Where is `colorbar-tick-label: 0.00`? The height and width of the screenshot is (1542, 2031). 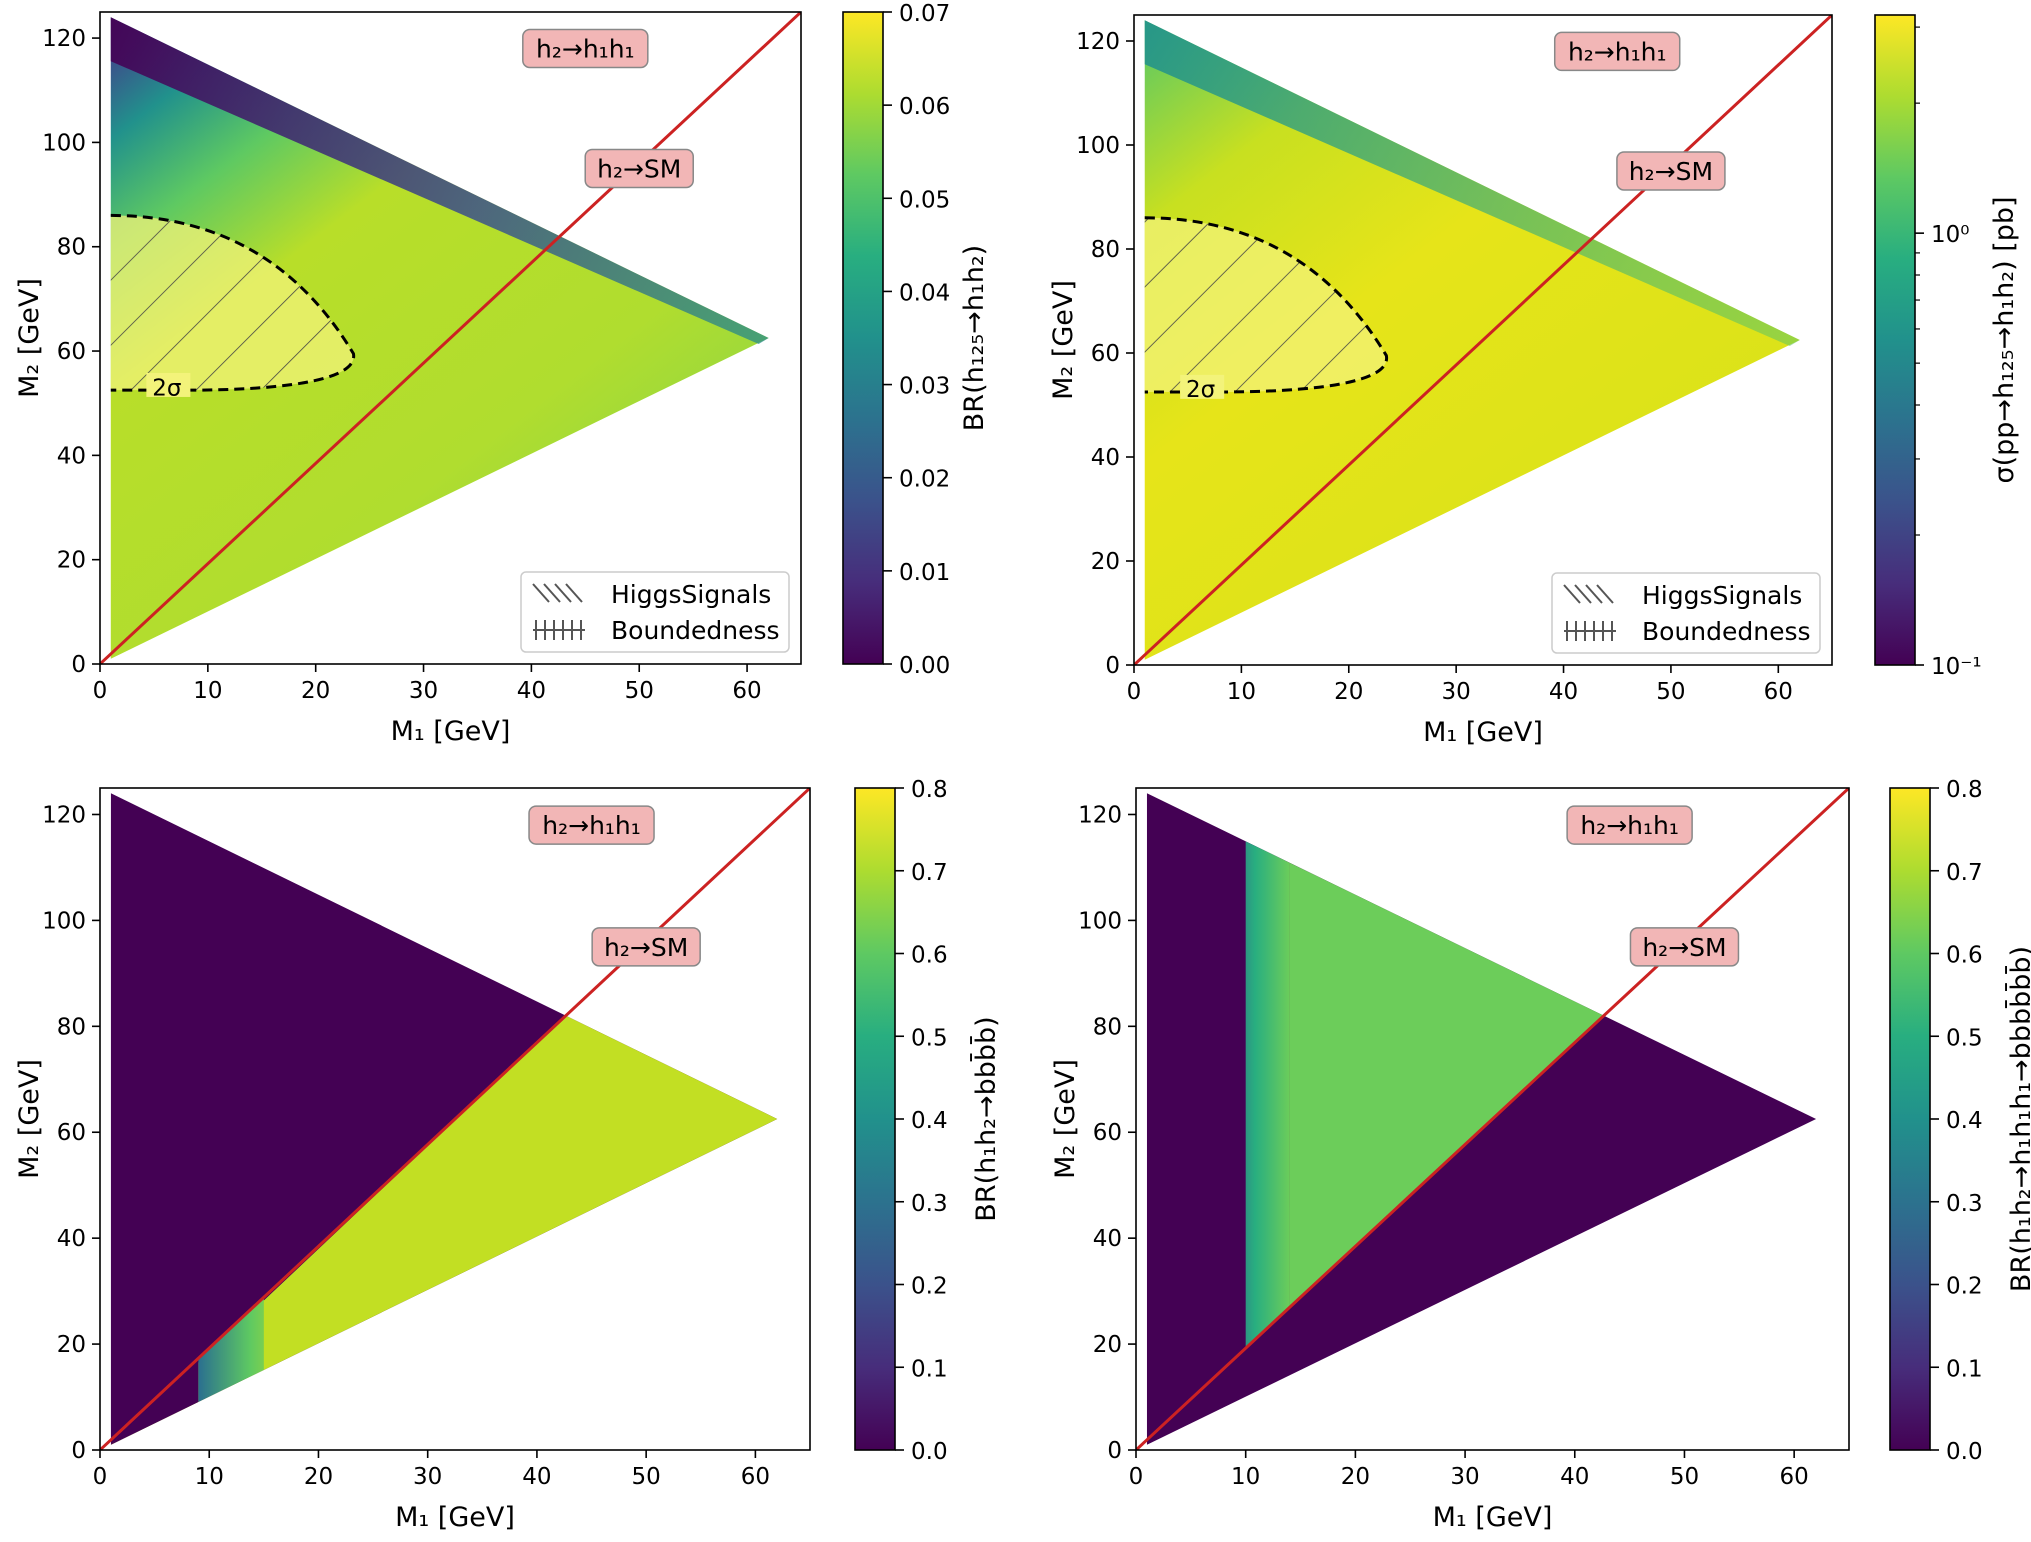 colorbar-tick-label: 0.00 is located at coordinates (924, 666).